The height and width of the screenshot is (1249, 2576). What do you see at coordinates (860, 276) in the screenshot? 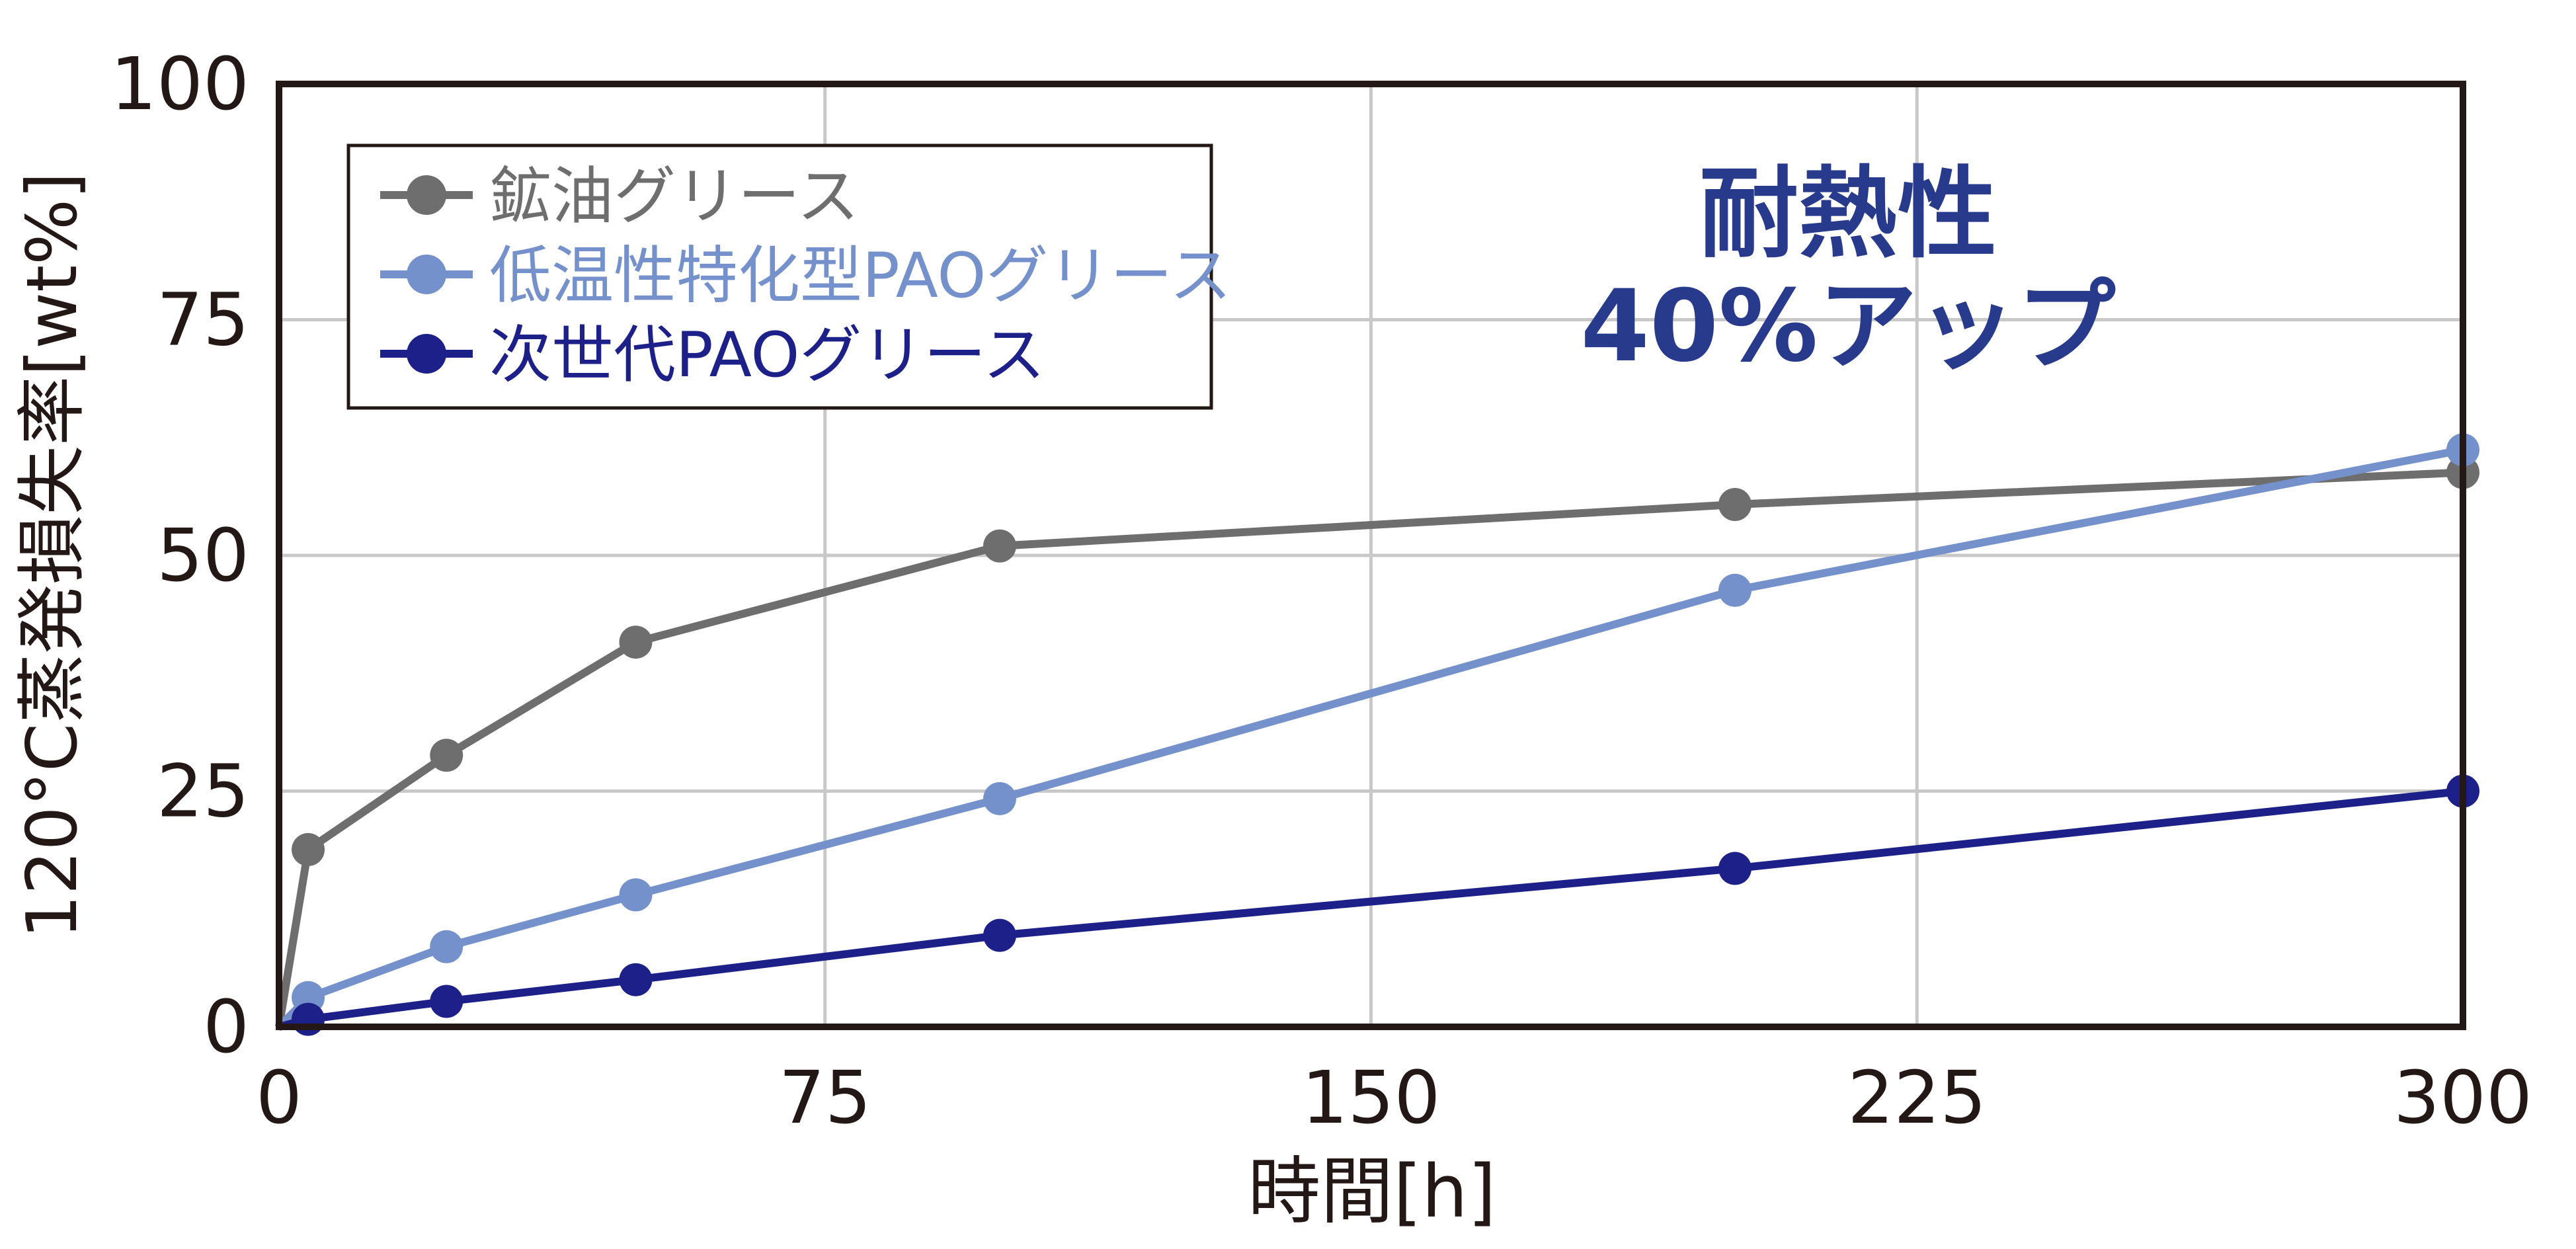
I see `legend-label: 低温性特化型PAOグリース` at bounding box center [860, 276].